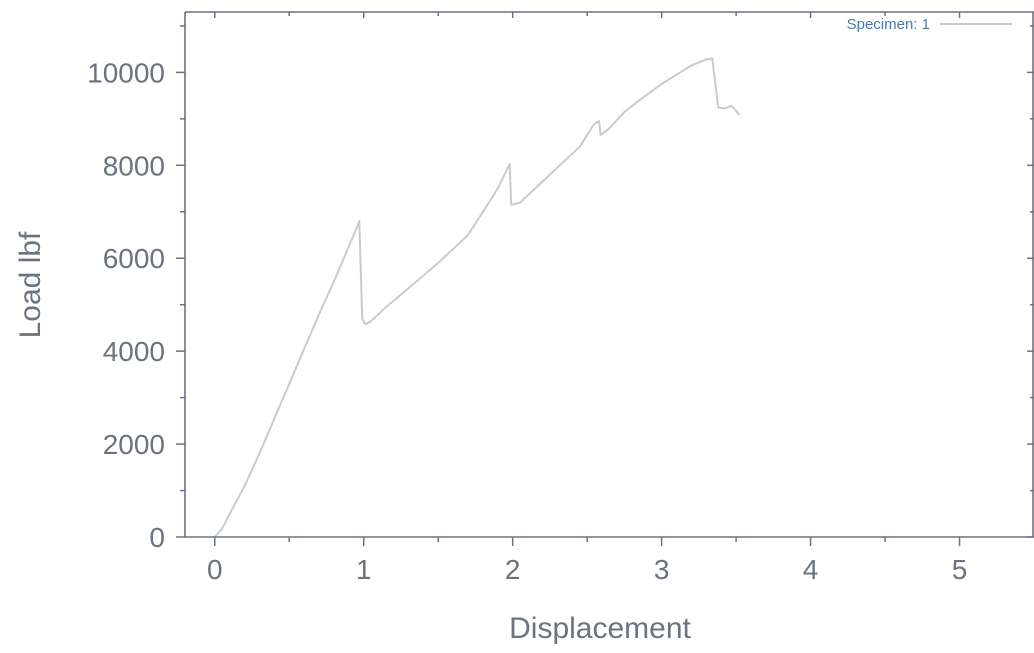 Image resolution: width=1034 pixels, height=653 pixels. Describe the element at coordinates (126, 72) in the screenshot. I see `y-tick-label: 10000` at that location.